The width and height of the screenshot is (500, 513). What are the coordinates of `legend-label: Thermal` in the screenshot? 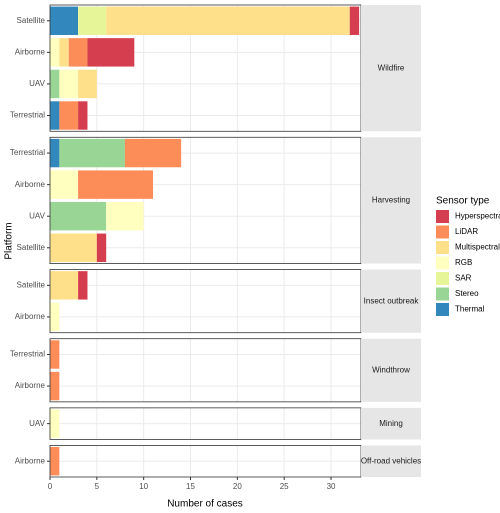 It's located at (470, 309).